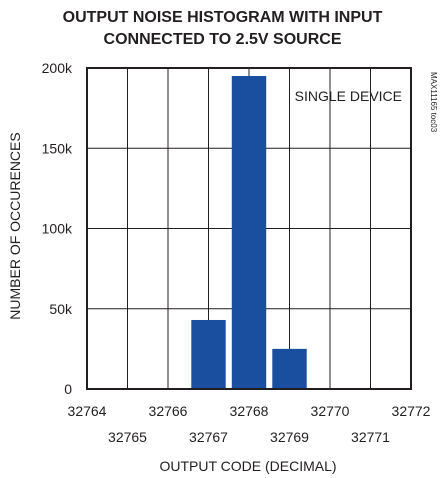  What do you see at coordinates (249, 411) in the screenshot?
I see `x-tick-label: 32768` at bounding box center [249, 411].